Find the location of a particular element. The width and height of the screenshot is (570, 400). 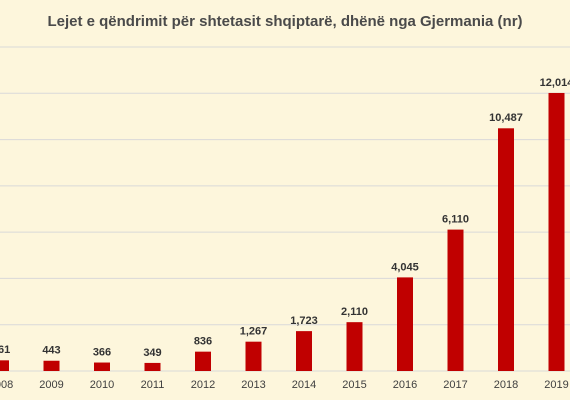

value-label: 6,110 is located at coordinates (455, 220).